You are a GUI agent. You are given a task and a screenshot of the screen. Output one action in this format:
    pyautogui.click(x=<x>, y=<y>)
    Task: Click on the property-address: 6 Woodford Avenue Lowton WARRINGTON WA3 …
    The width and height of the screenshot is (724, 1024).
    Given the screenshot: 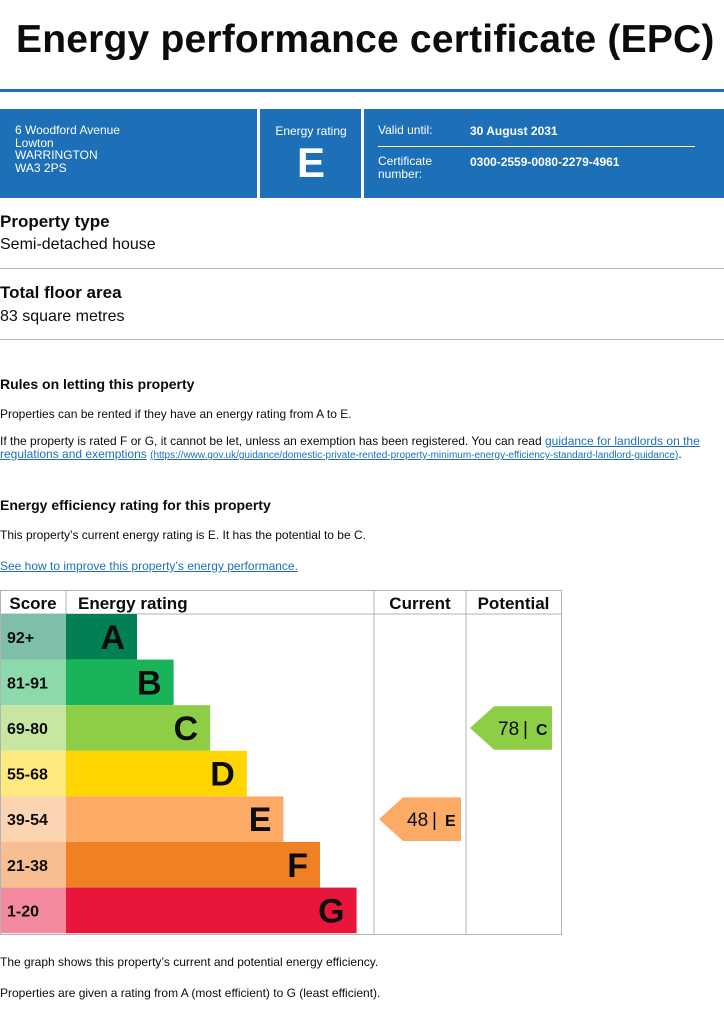 What is the action you would take?
    pyautogui.click(x=67, y=149)
    